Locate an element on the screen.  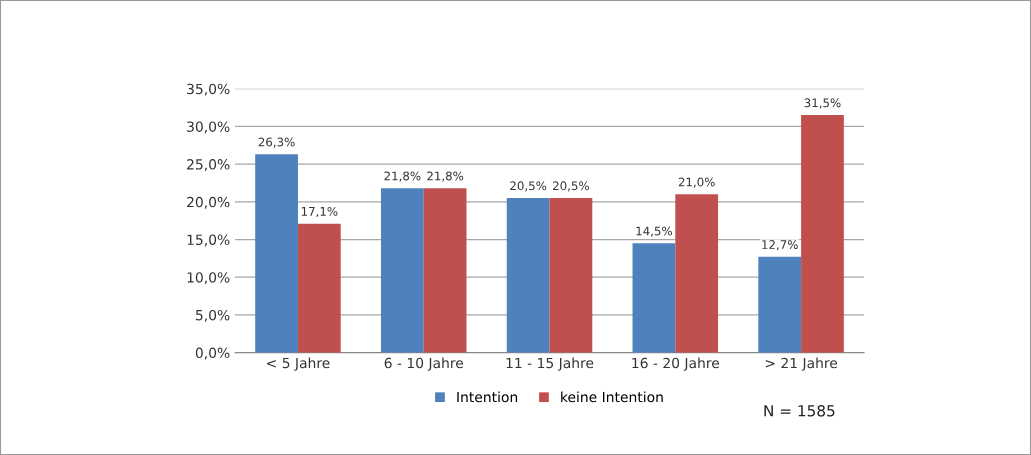
y-tick-label: 25,0% is located at coordinates (208, 165).